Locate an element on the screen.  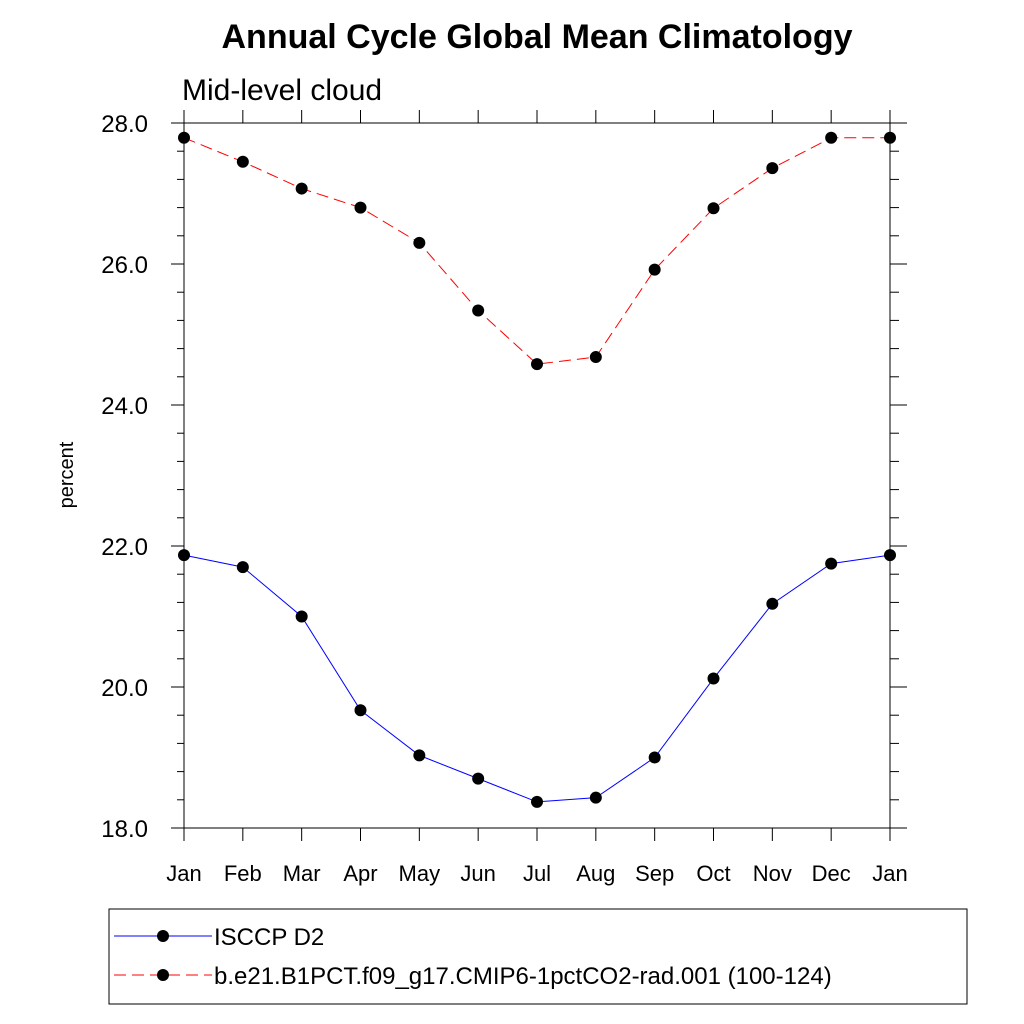
y-tick-label: 26.0 is located at coordinates (124, 265).